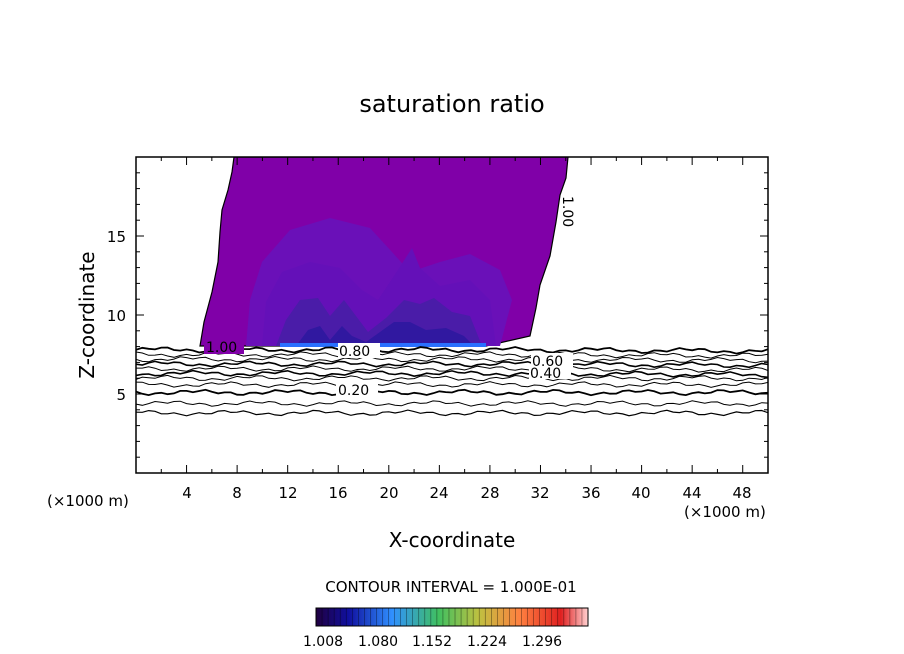 The width and height of the screenshot is (904, 654). I want to click on x-tick-label: 4, so click(187, 493).